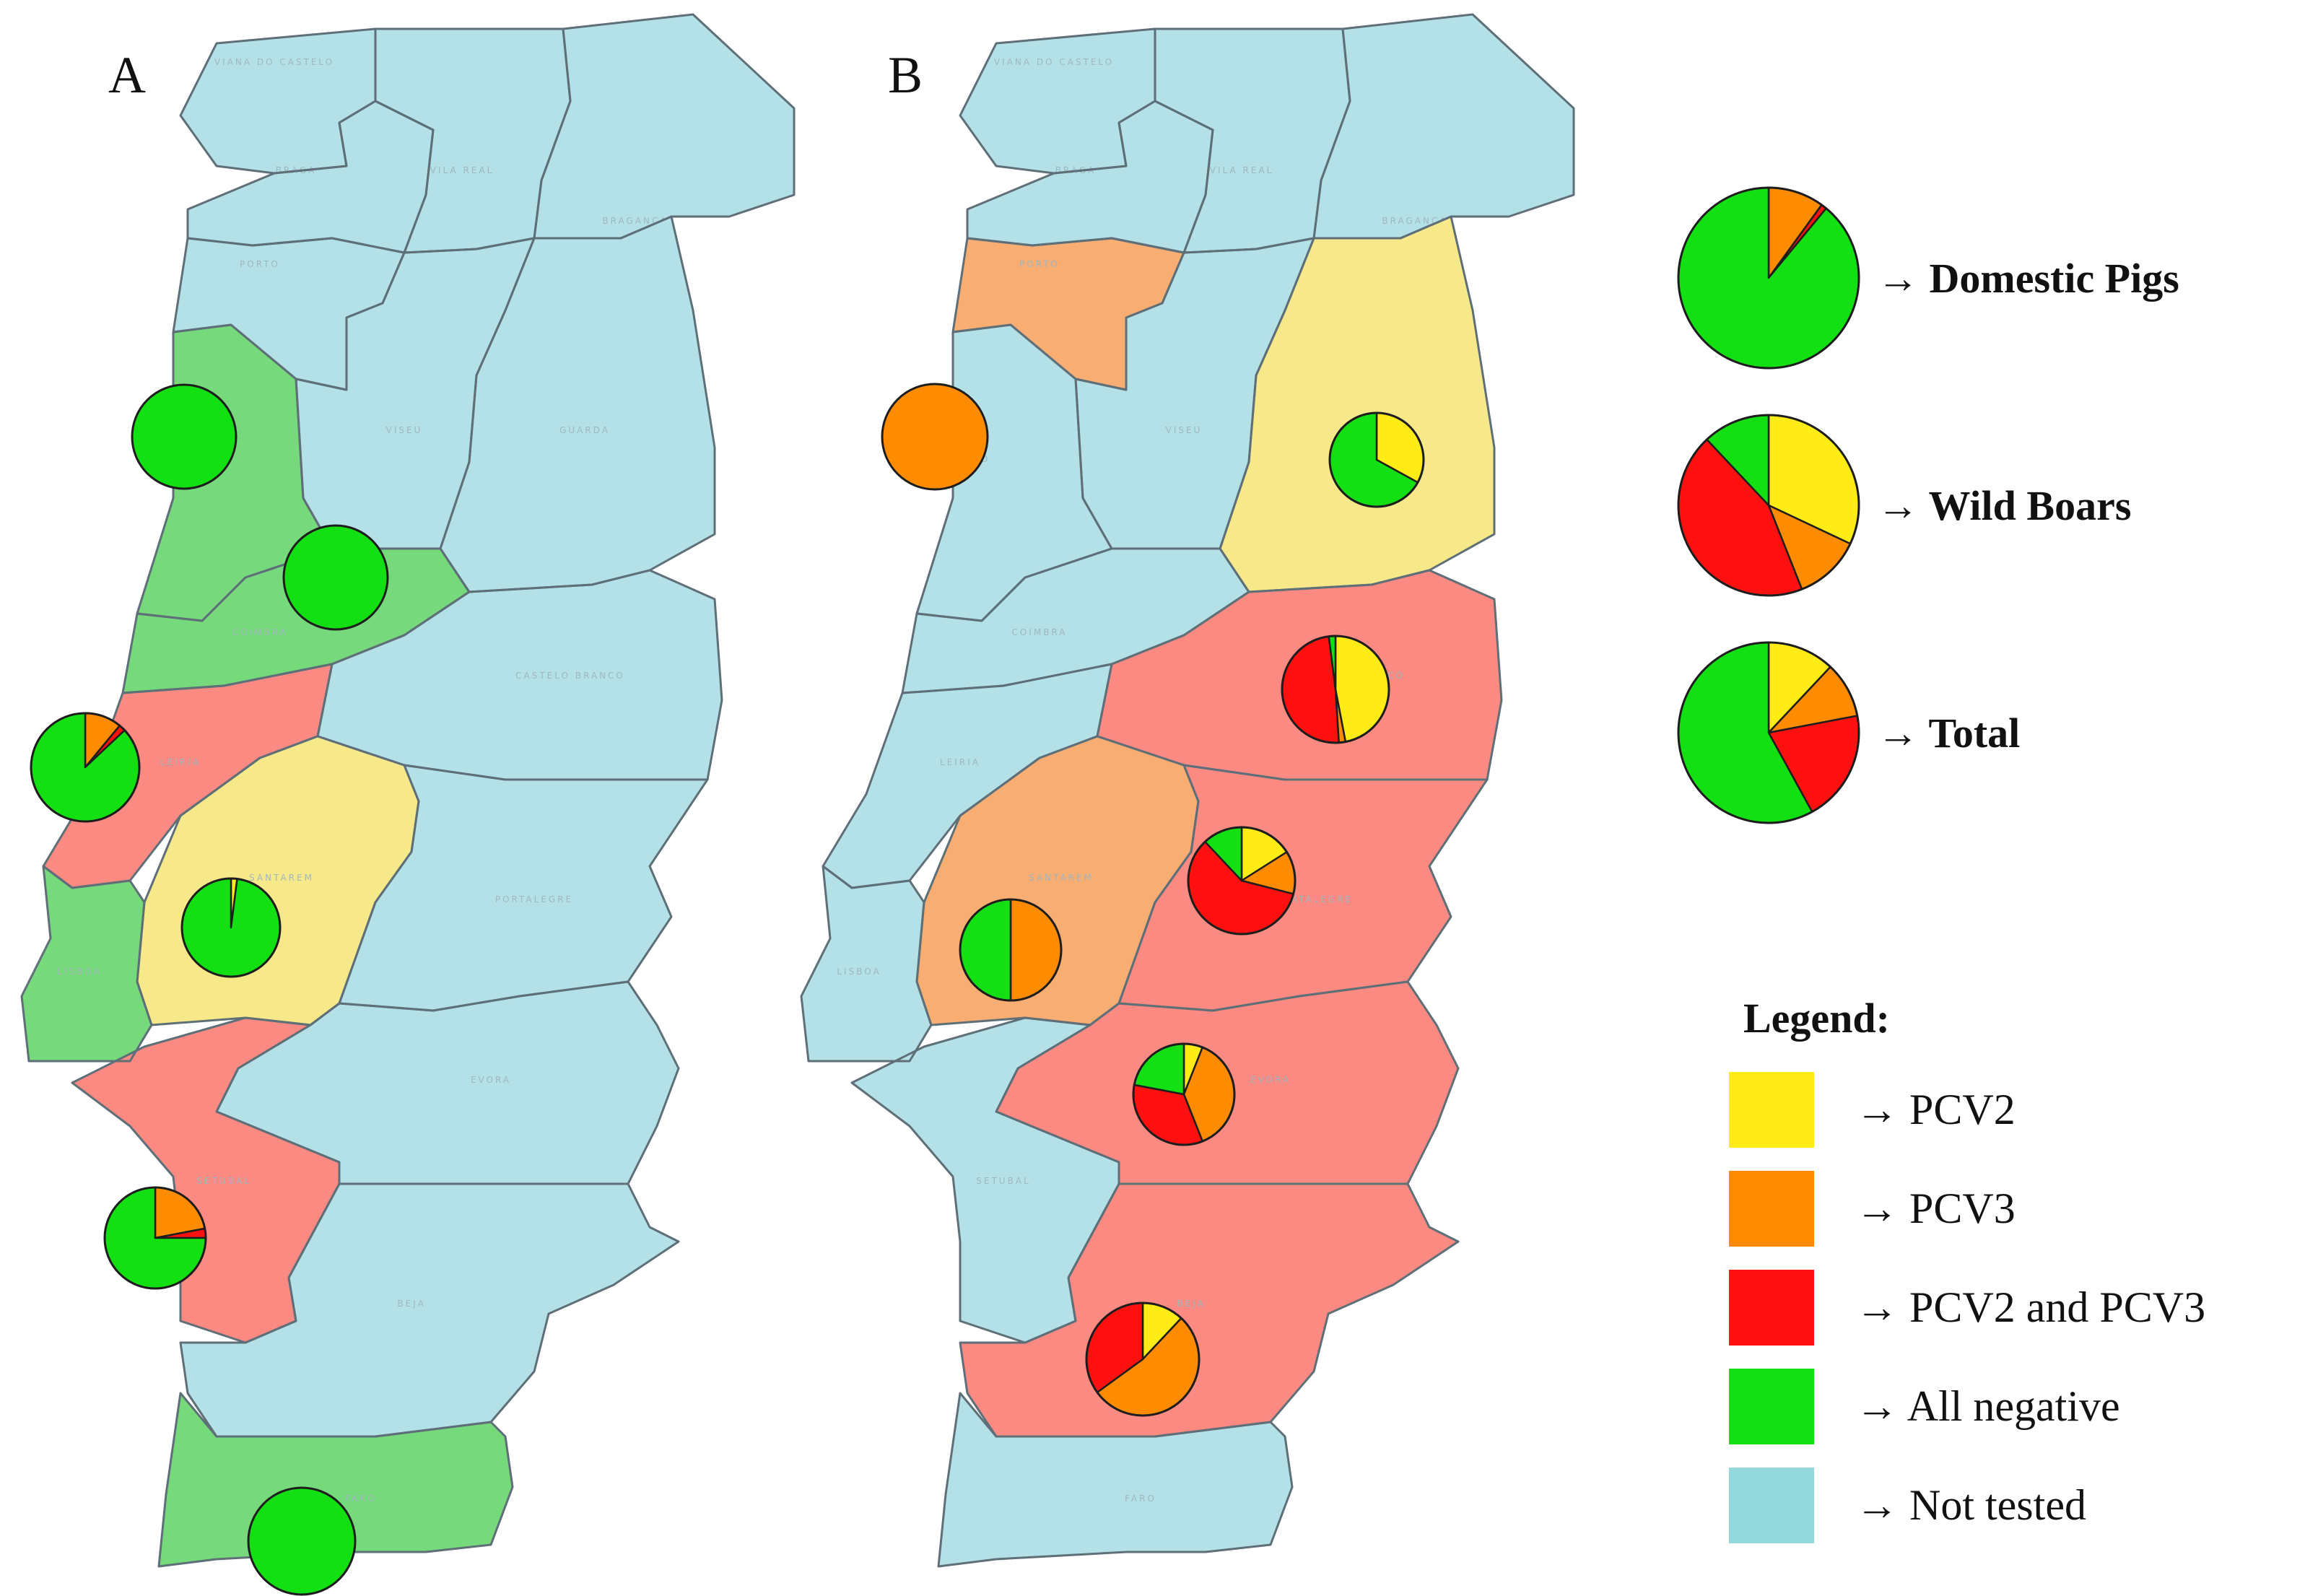 The height and width of the screenshot is (1596, 2305). I want to click on legend-label-not-tested: → Not tested, so click(1970, 1505).